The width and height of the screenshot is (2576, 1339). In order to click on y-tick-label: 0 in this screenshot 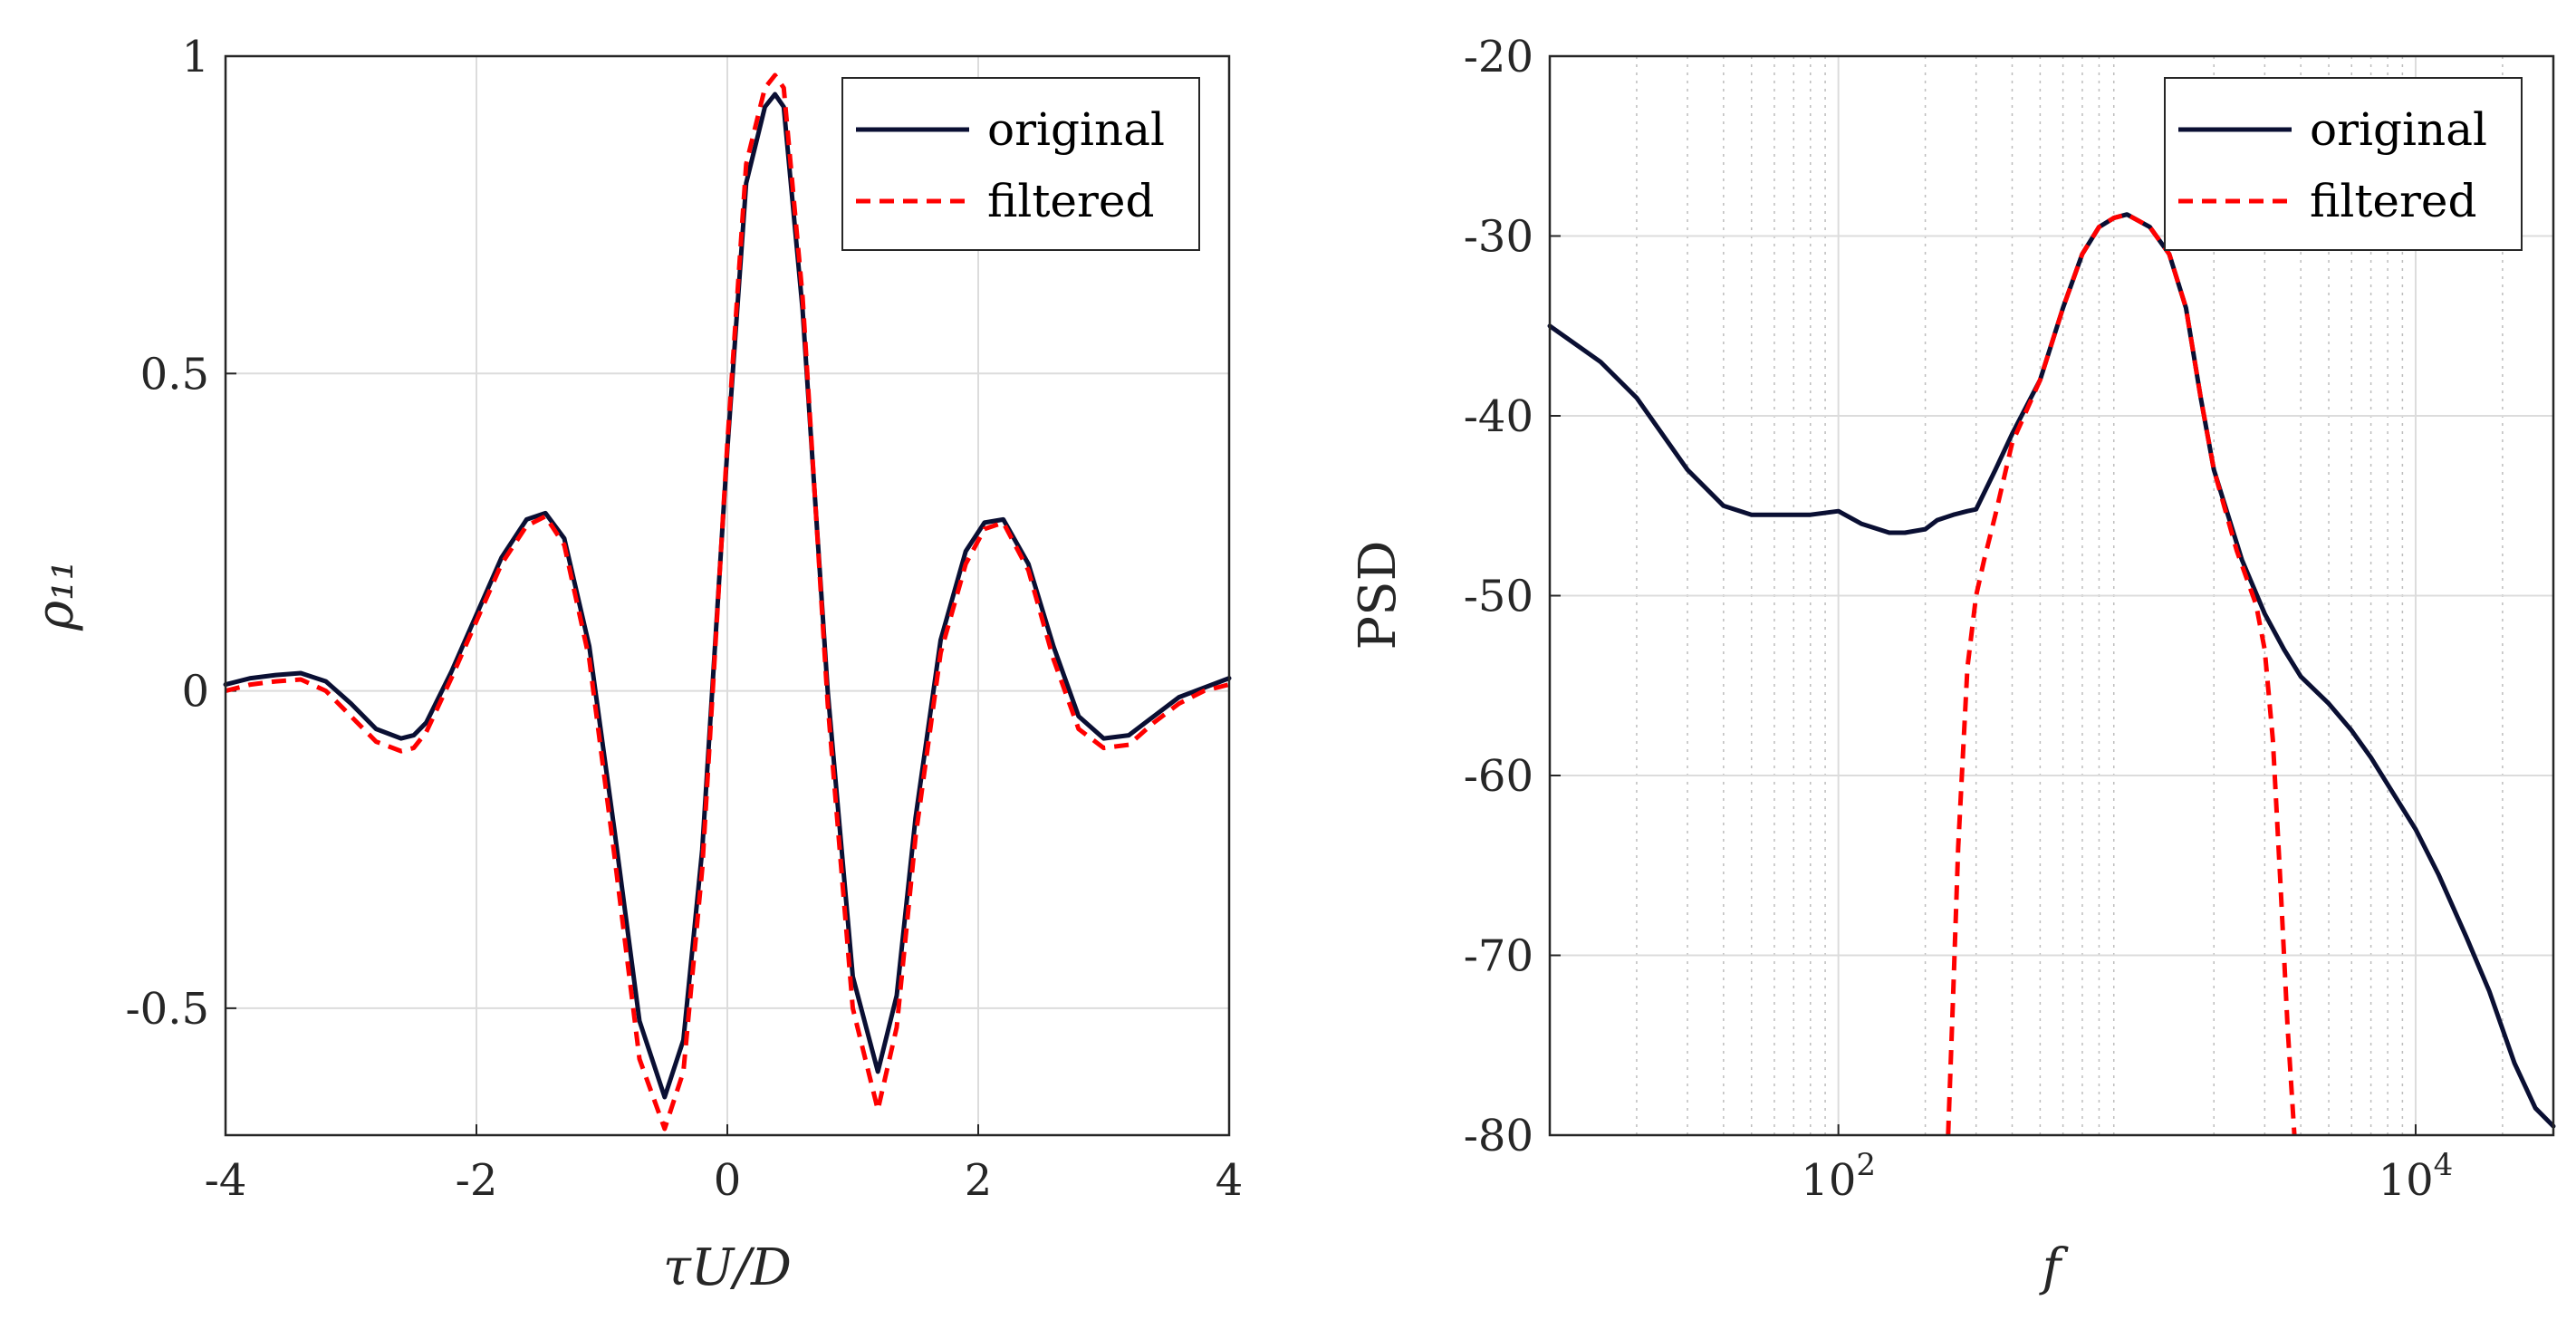, I will do `click(195, 693)`.